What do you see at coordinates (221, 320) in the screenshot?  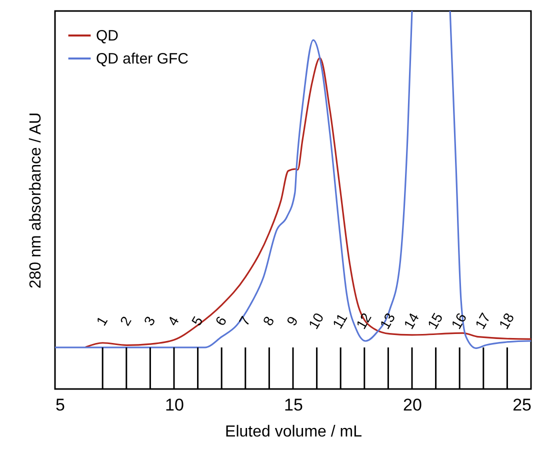 I see `annotation: 6` at bounding box center [221, 320].